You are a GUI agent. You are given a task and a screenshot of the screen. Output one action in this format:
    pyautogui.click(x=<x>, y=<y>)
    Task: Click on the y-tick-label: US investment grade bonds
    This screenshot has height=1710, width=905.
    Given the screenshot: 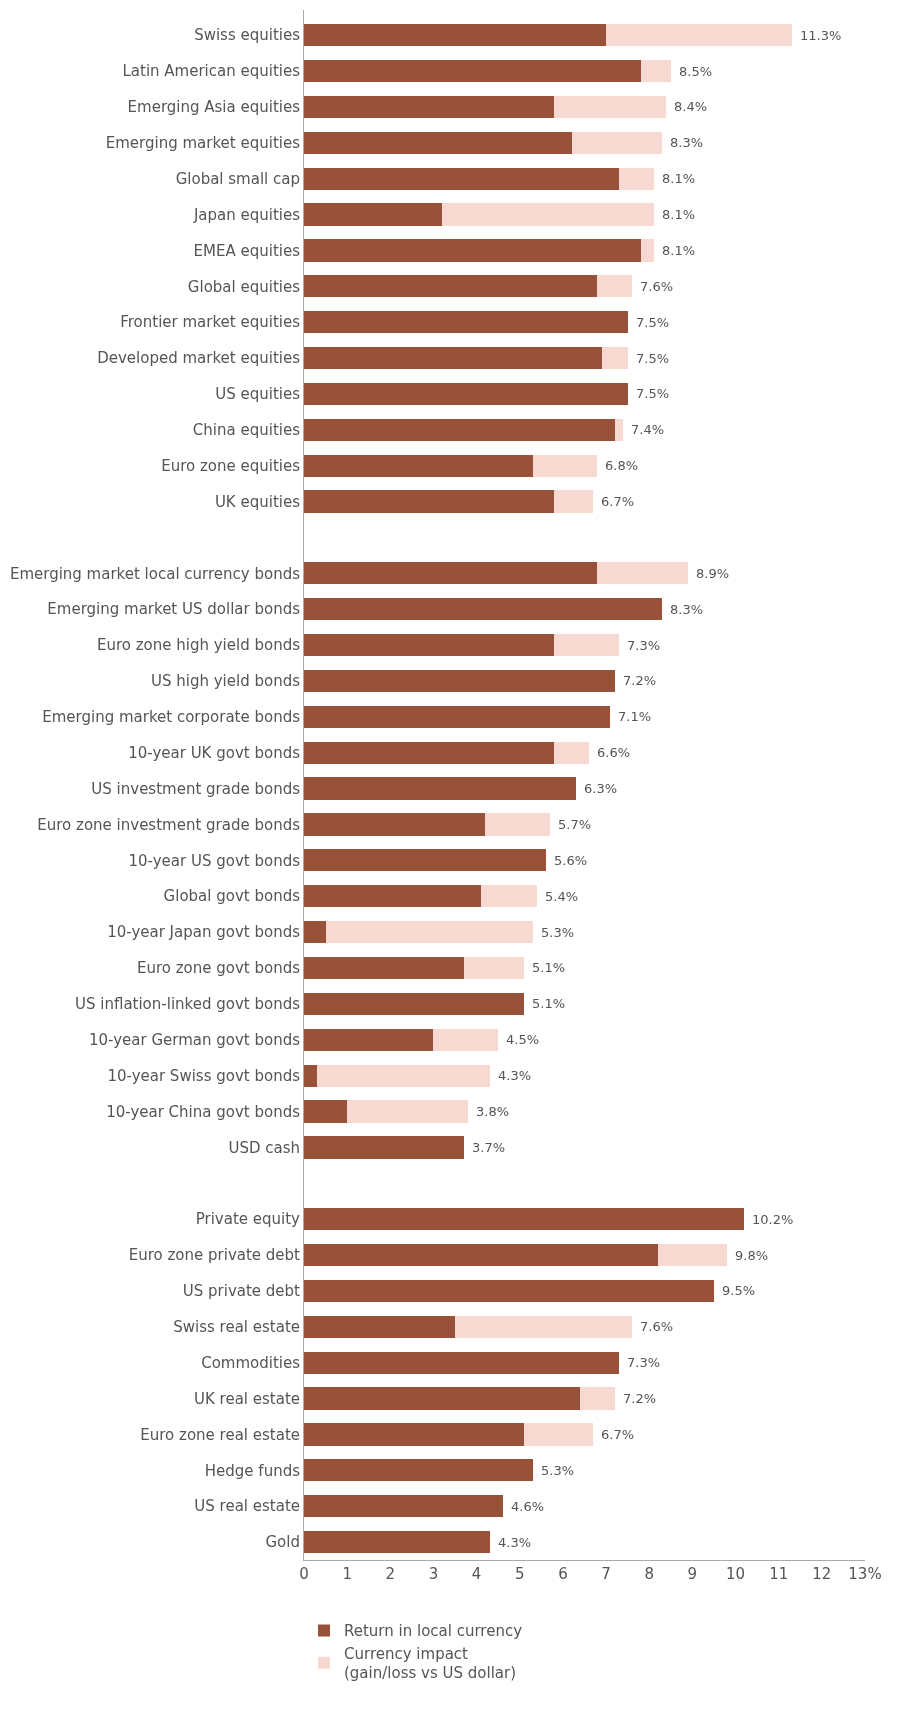 What is the action you would take?
    pyautogui.click(x=196, y=788)
    